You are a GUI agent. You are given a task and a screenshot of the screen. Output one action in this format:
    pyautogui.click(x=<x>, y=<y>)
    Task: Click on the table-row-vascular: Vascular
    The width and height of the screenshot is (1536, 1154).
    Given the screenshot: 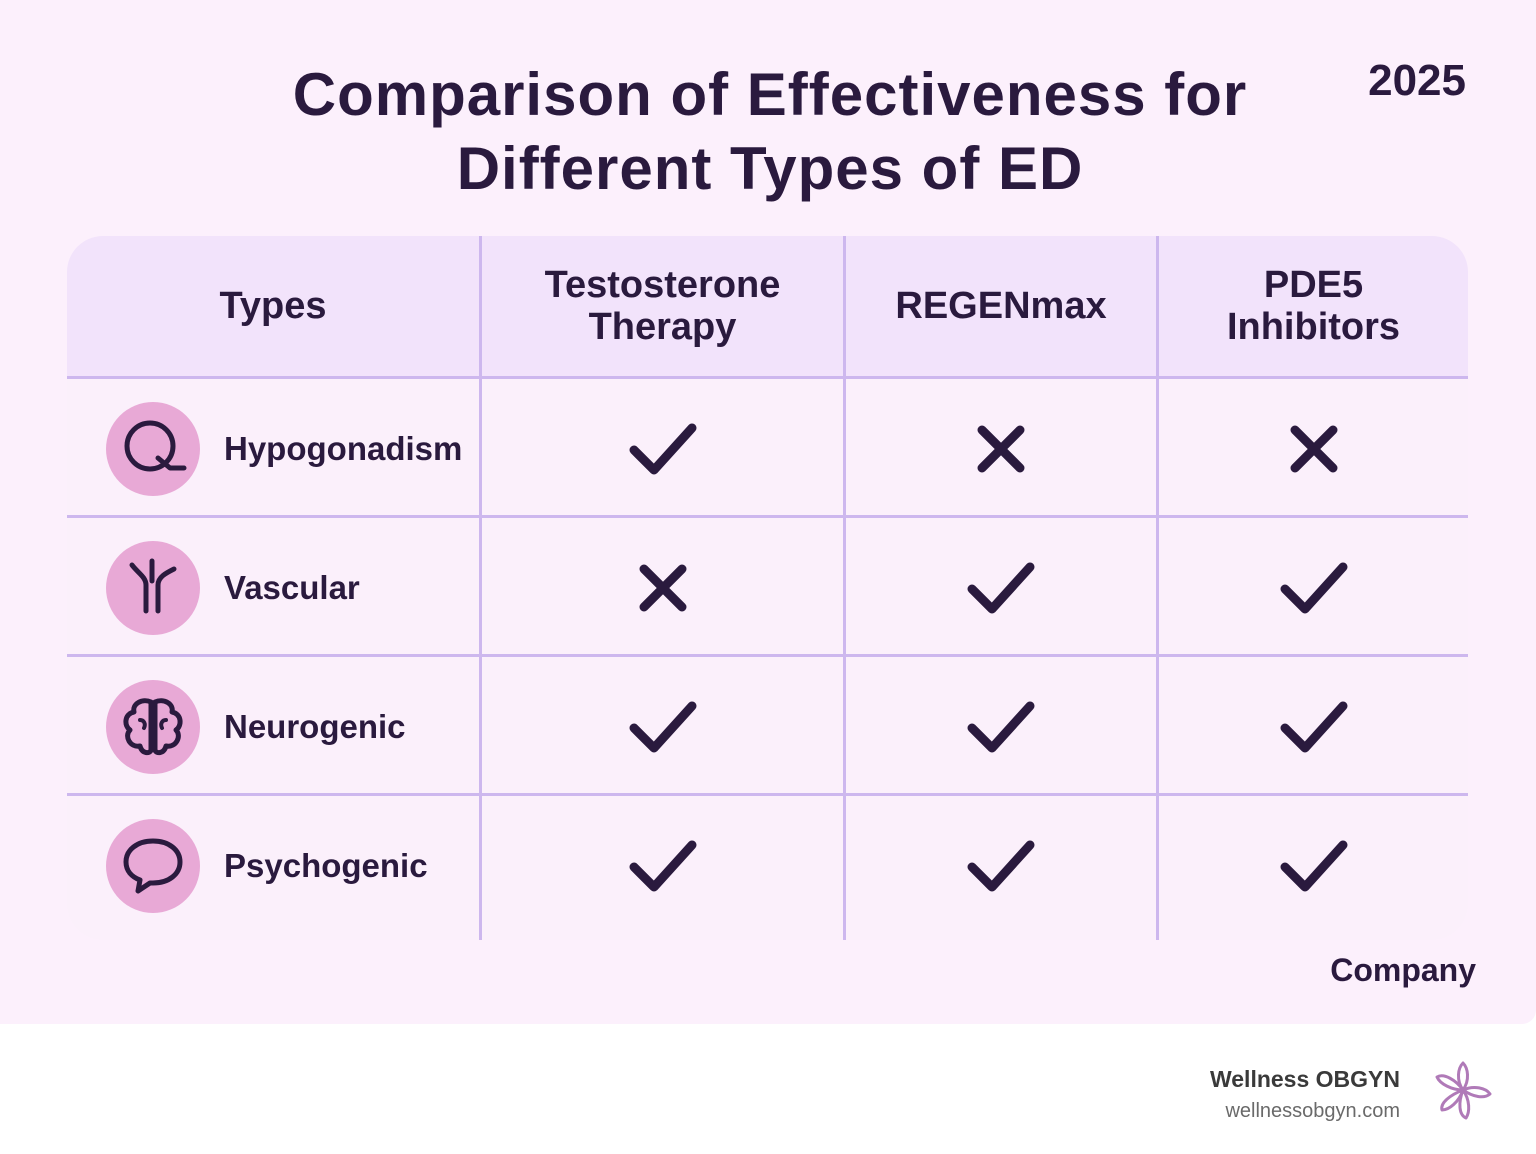 What is the action you would take?
    pyautogui.click(x=767, y=587)
    